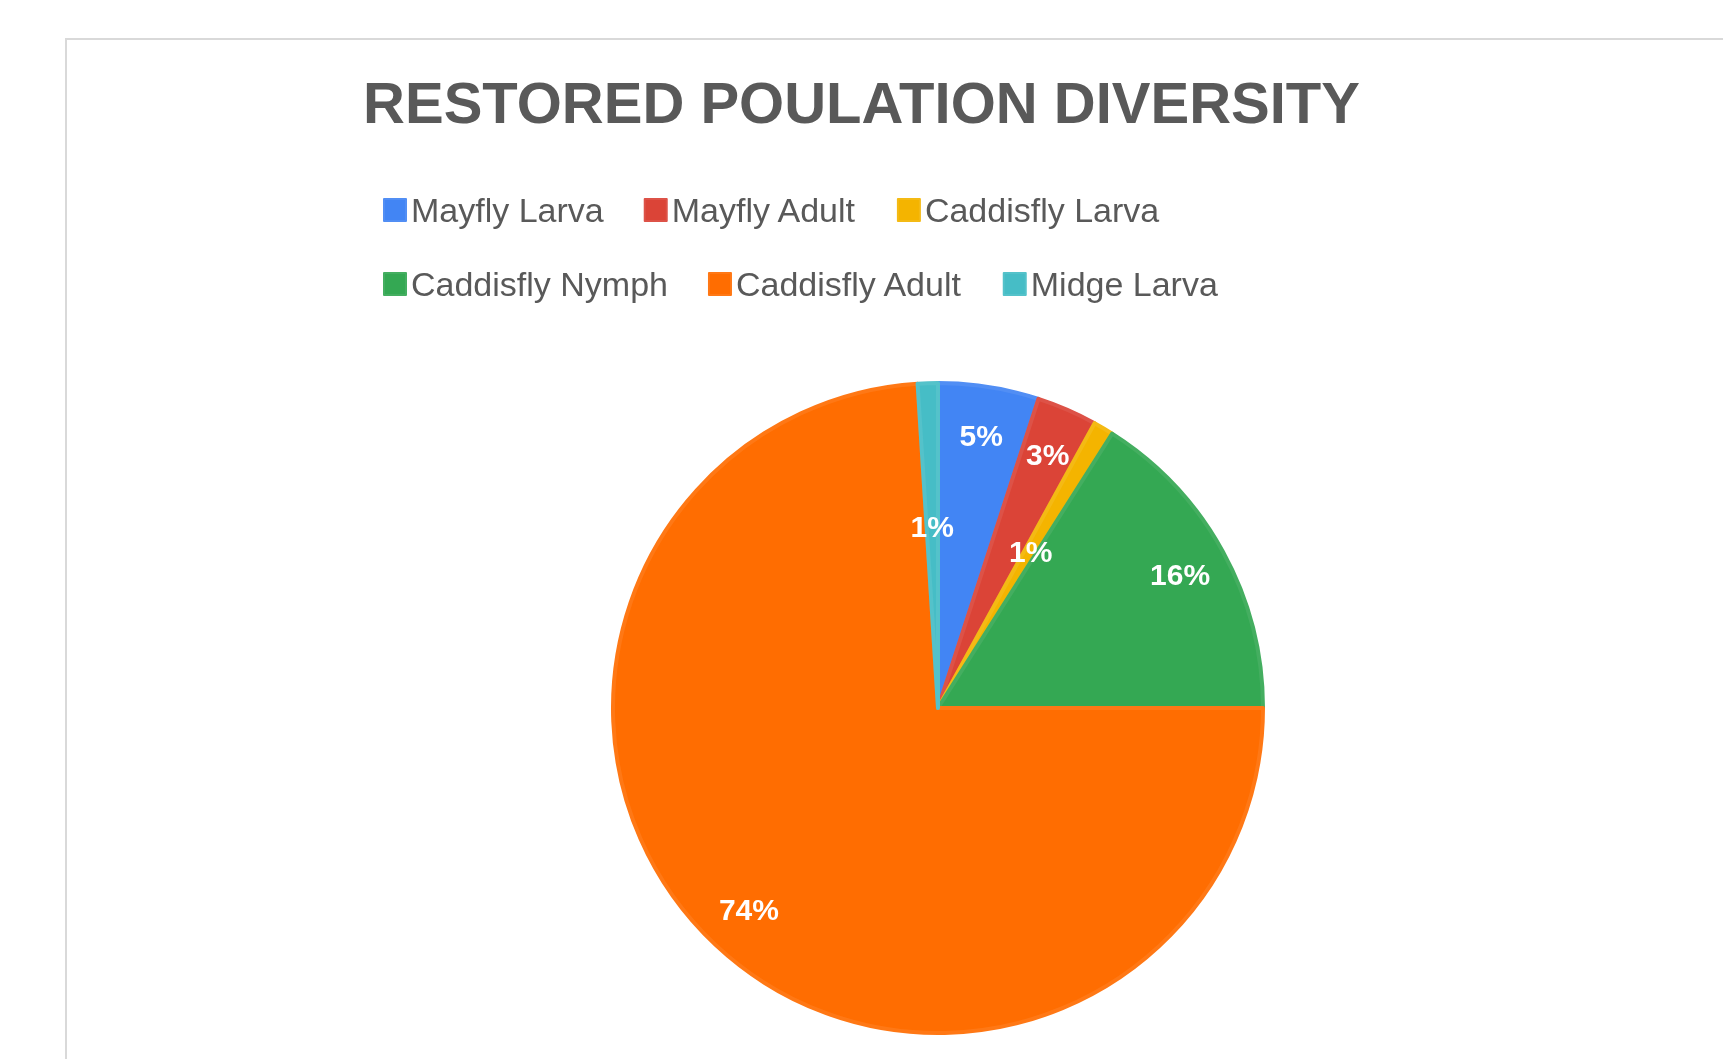 This screenshot has height=1059, width=1723. Describe the element at coordinates (1124, 284) in the screenshot. I see `legend-label: Midge Larva` at that location.